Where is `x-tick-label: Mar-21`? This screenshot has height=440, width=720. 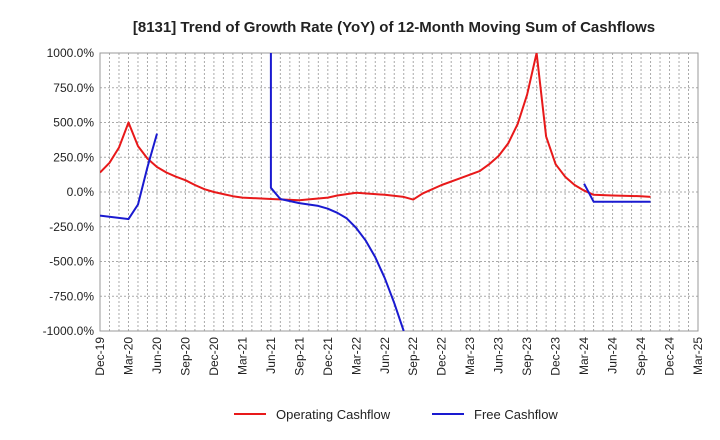 x-tick-label: Mar-21 is located at coordinates (242, 356).